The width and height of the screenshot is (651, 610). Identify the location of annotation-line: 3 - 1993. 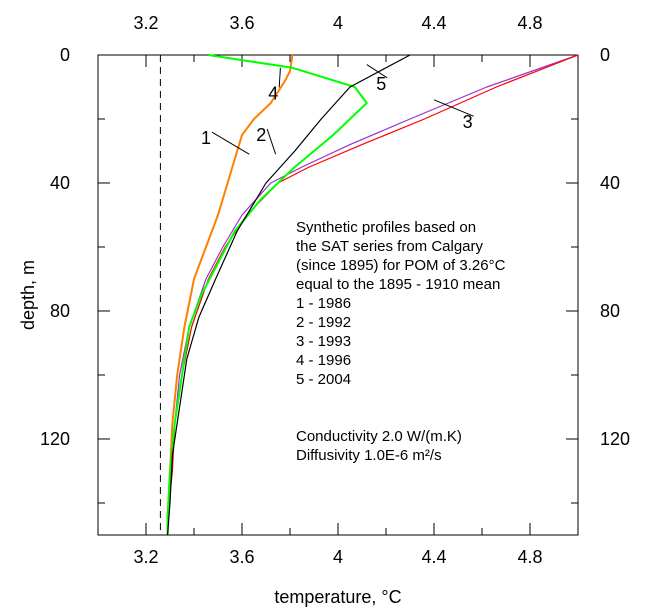
(323, 341).